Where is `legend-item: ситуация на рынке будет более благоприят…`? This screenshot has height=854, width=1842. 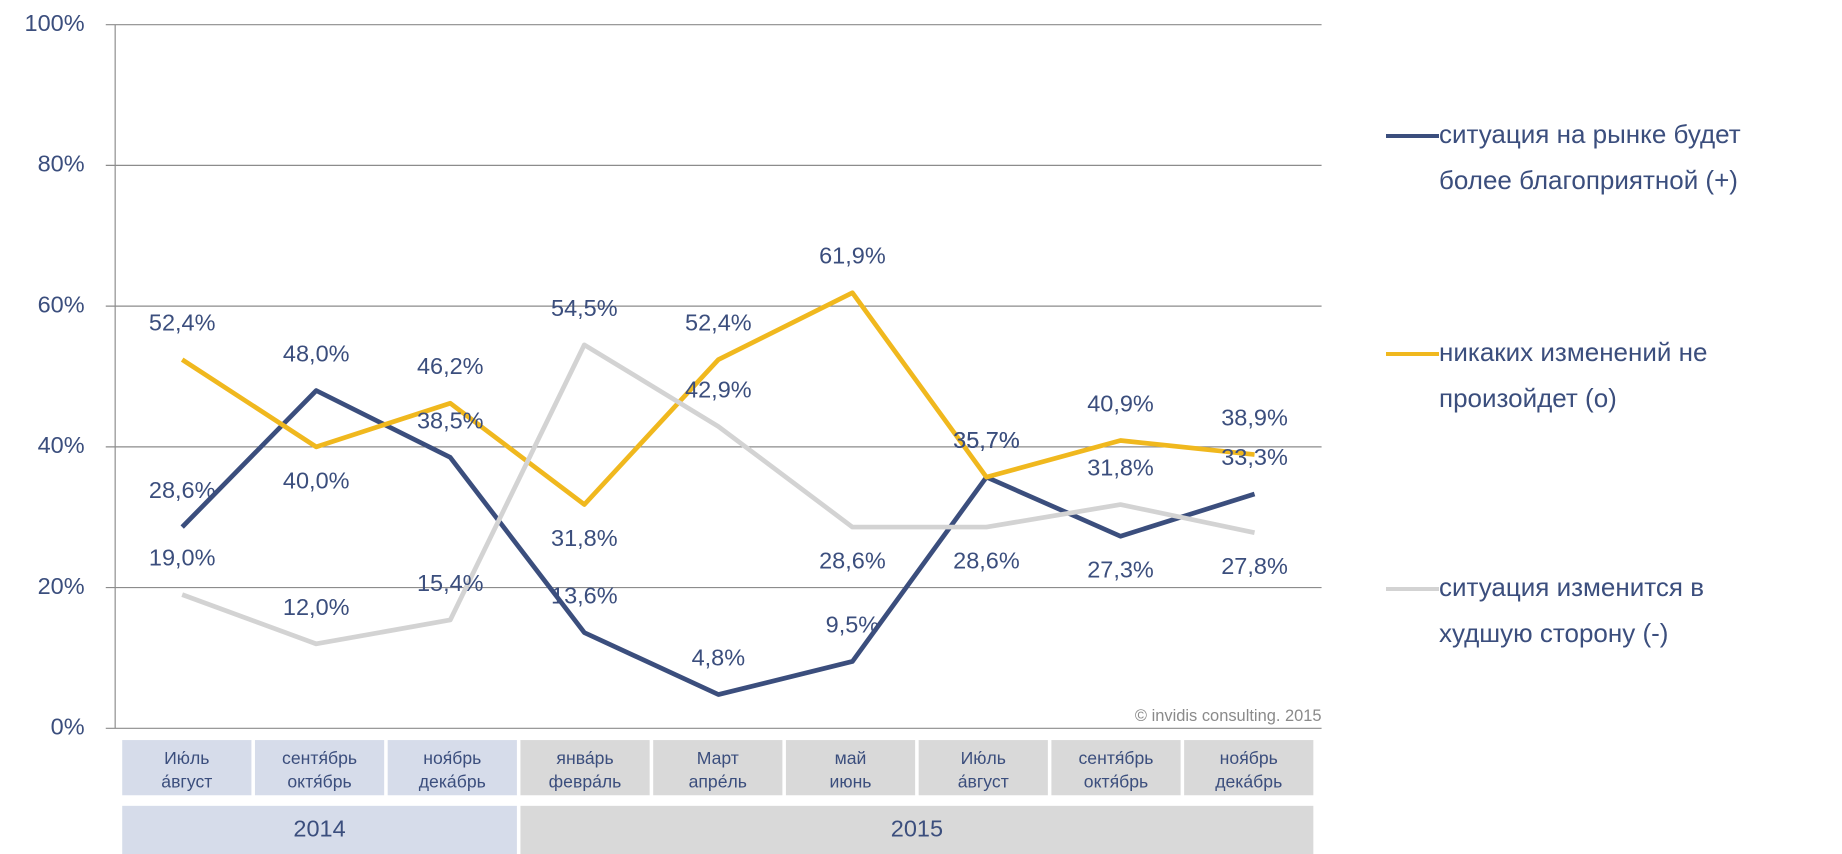 legend-item: ситуация на рынке будет более благоприят… is located at coordinates (1587, 161).